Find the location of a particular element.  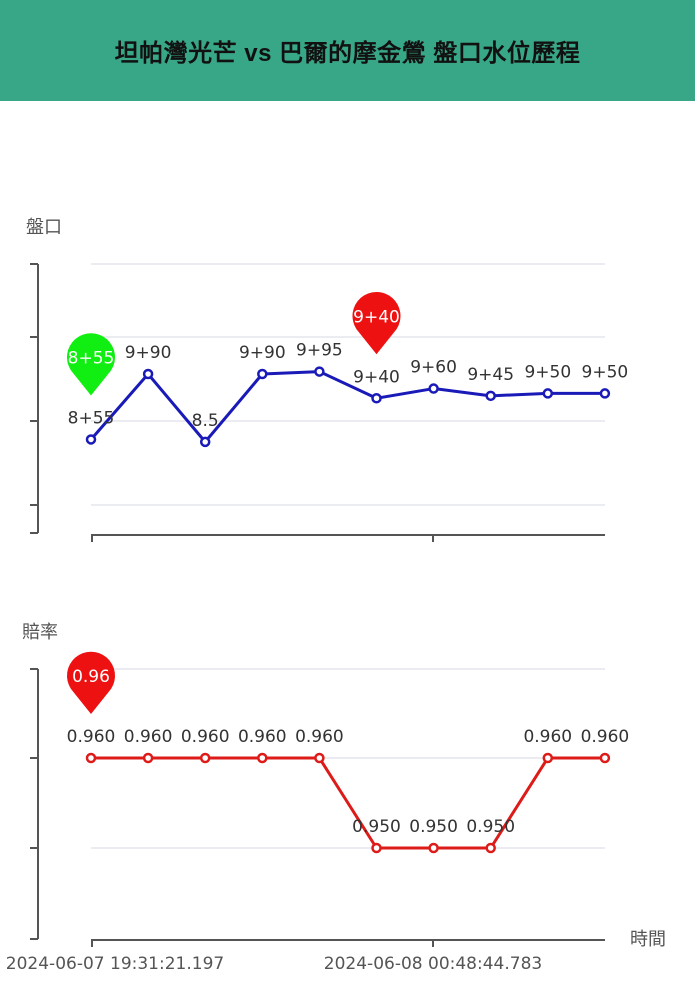

handicap-y-axis-label: 盤口 is located at coordinates (44, 227).